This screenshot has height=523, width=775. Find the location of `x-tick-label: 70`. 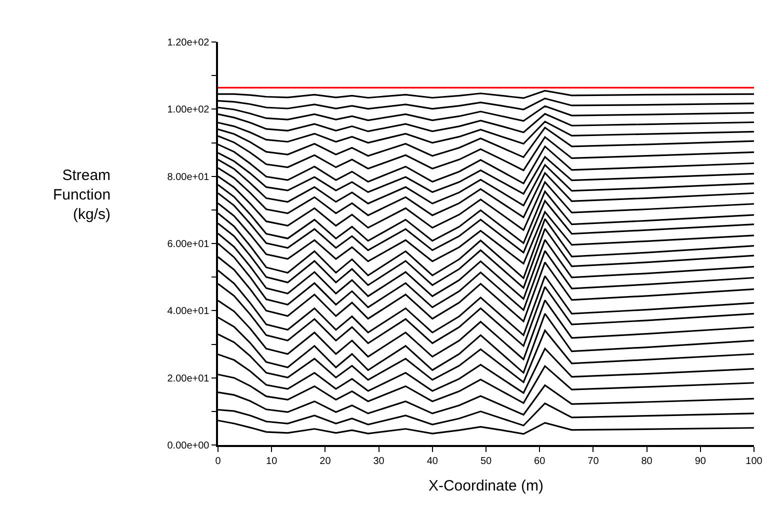

x-tick-label: 70 is located at coordinates (594, 461).